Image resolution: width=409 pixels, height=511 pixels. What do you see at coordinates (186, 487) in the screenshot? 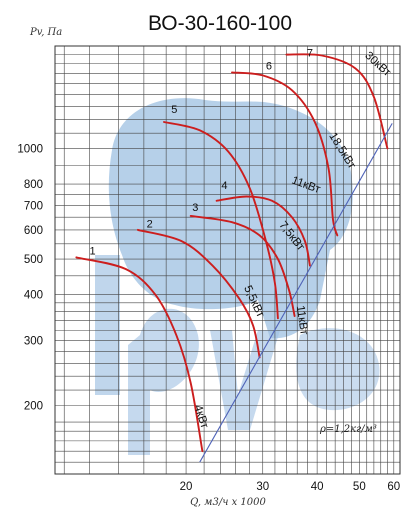
I see `x-tick-label: 20` at bounding box center [186, 487].